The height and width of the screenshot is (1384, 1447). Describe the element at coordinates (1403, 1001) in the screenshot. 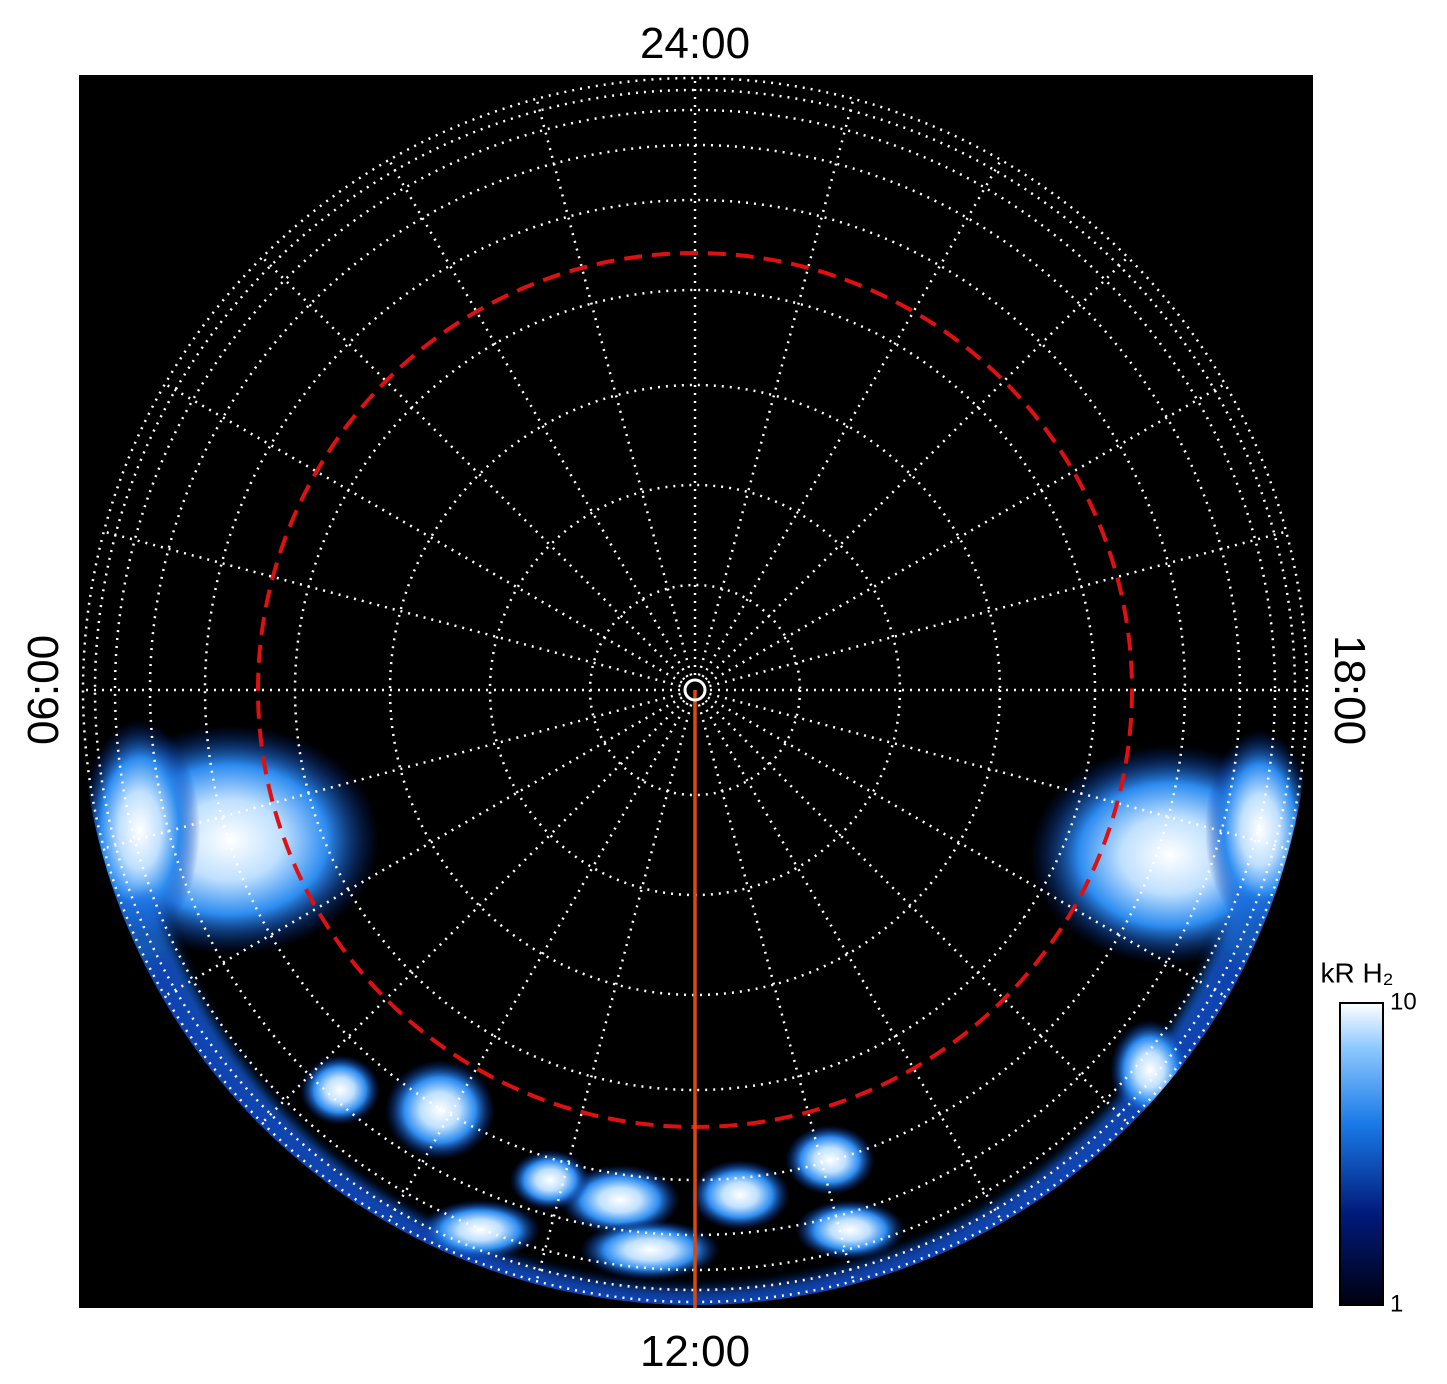

I see `colorbar-tick-label: 10` at that location.